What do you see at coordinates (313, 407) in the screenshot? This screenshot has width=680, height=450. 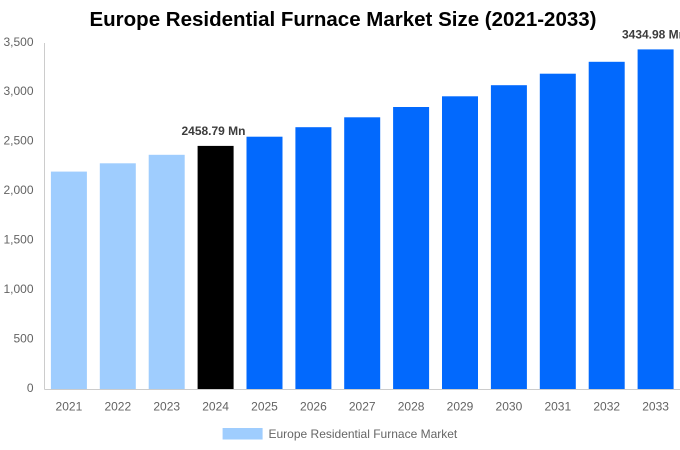 I see `svg-text: 2026` at bounding box center [313, 407].